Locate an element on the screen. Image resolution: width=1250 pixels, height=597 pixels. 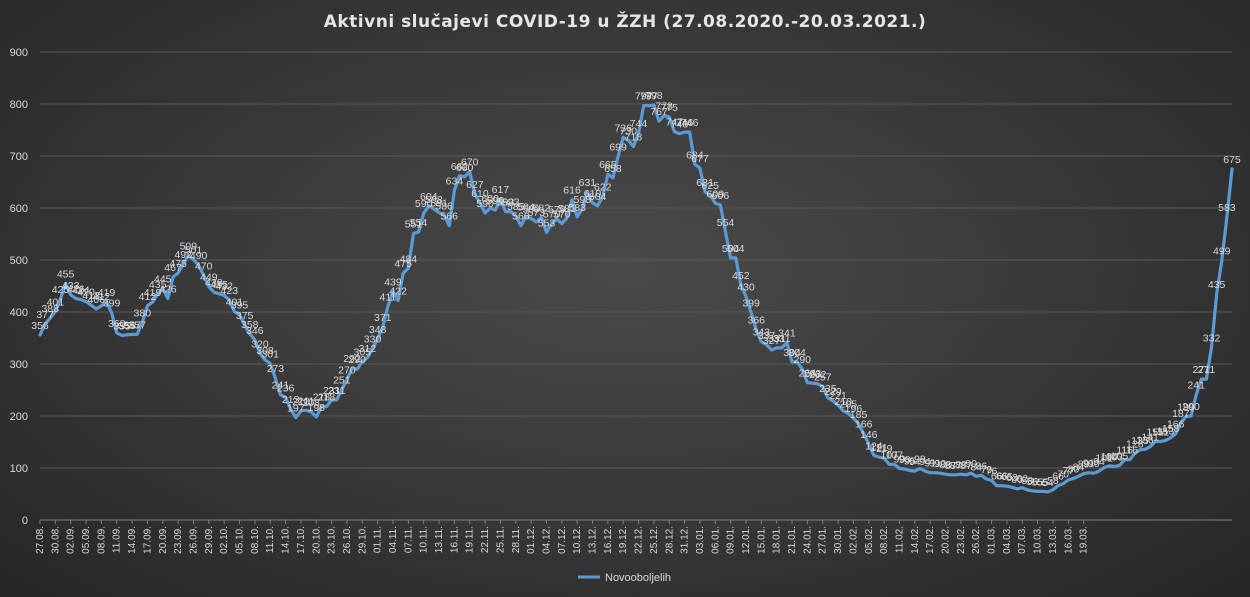
data-label: 775 is located at coordinates (669, 108).